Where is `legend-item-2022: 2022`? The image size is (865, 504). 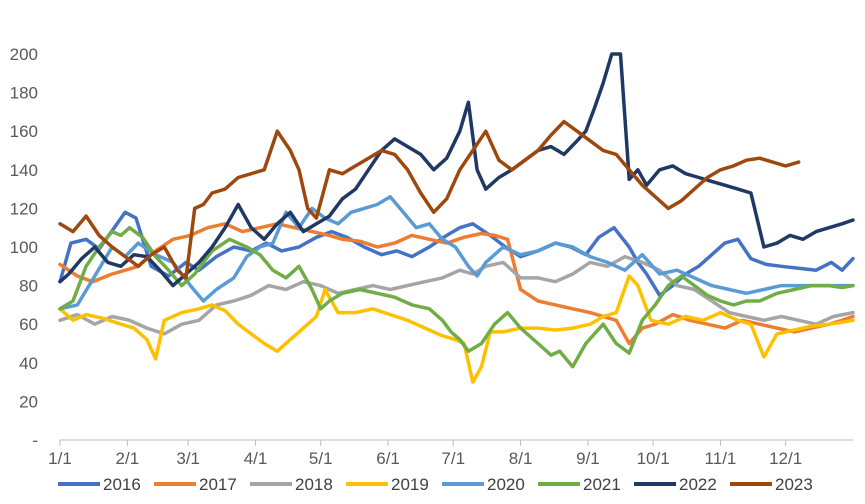 legend-item-2022: 2022 is located at coordinates (675, 484).